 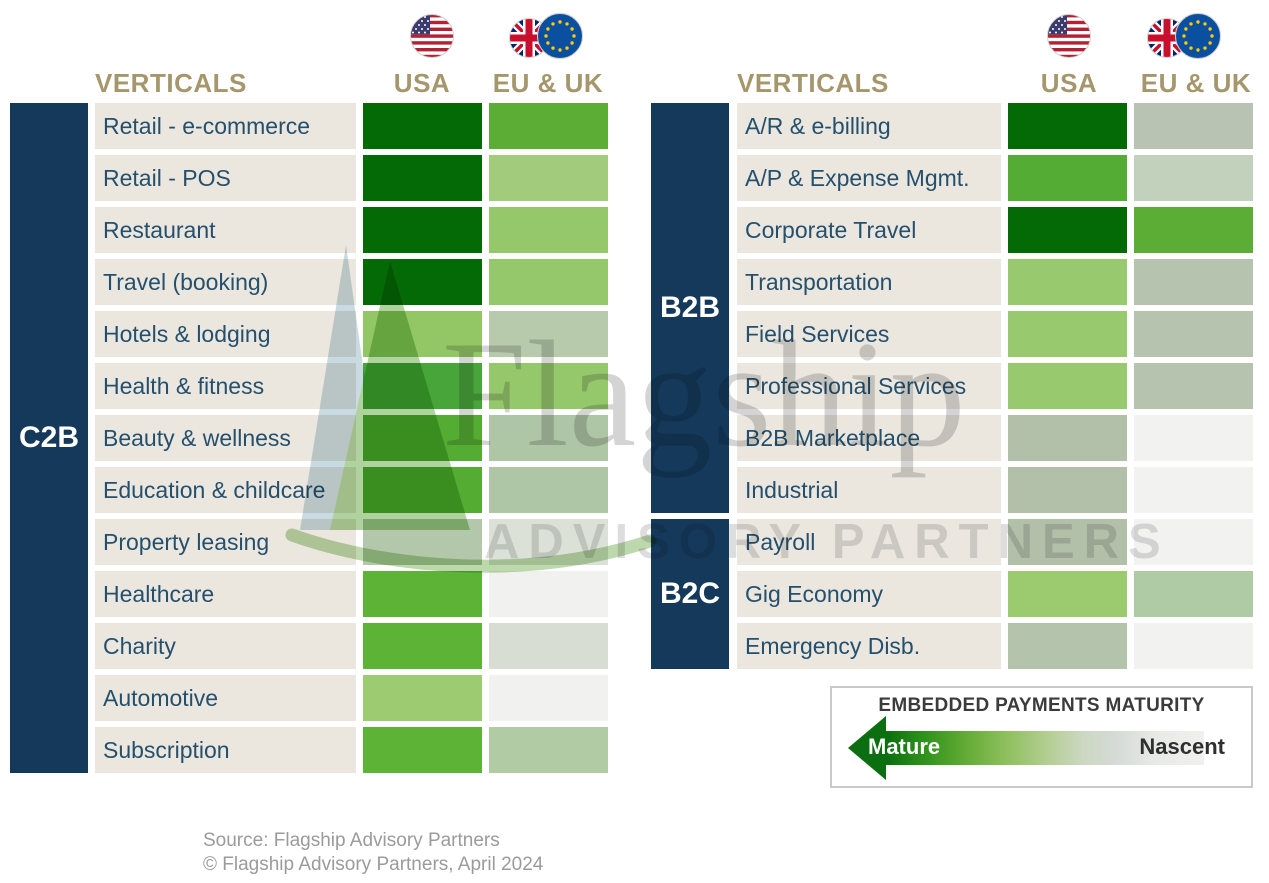 What do you see at coordinates (225, 542) in the screenshot?
I see `vertical-label: Property leasing` at bounding box center [225, 542].